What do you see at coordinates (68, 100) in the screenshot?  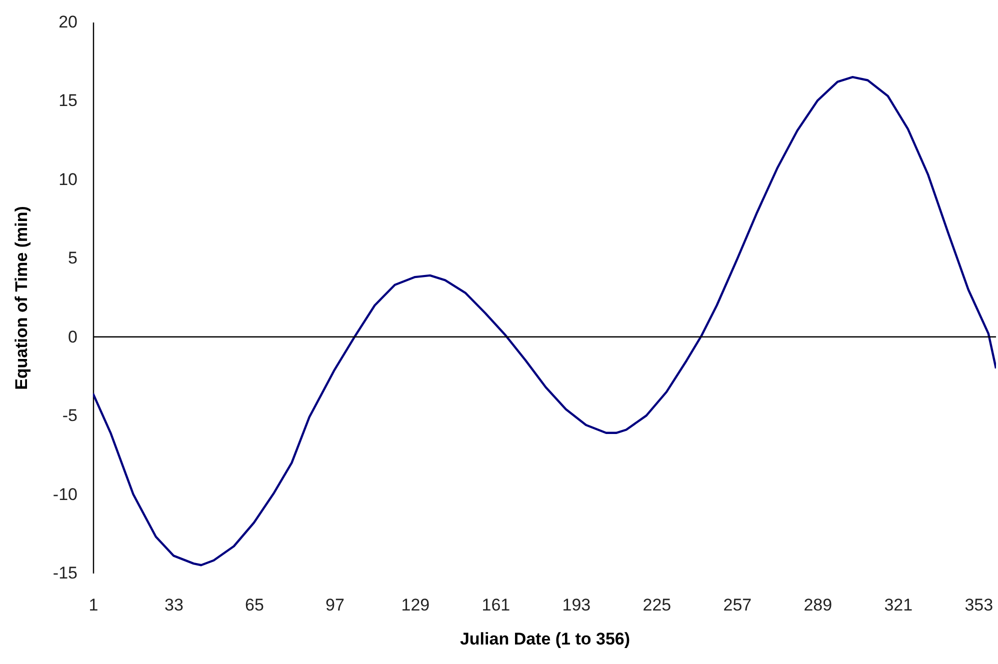 I see `y-tick-label: 15` at bounding box center [68, 100].